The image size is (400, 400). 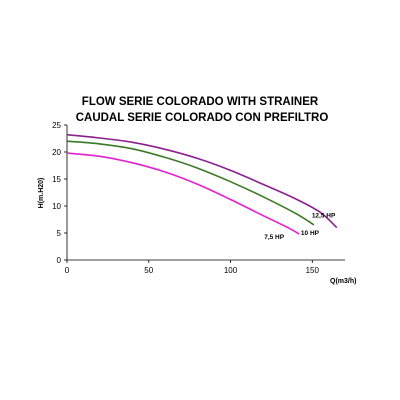 I want to click on chart-title: FLOW SERIE COLORADO WITH STRAINER, so click(x=200, y=102).